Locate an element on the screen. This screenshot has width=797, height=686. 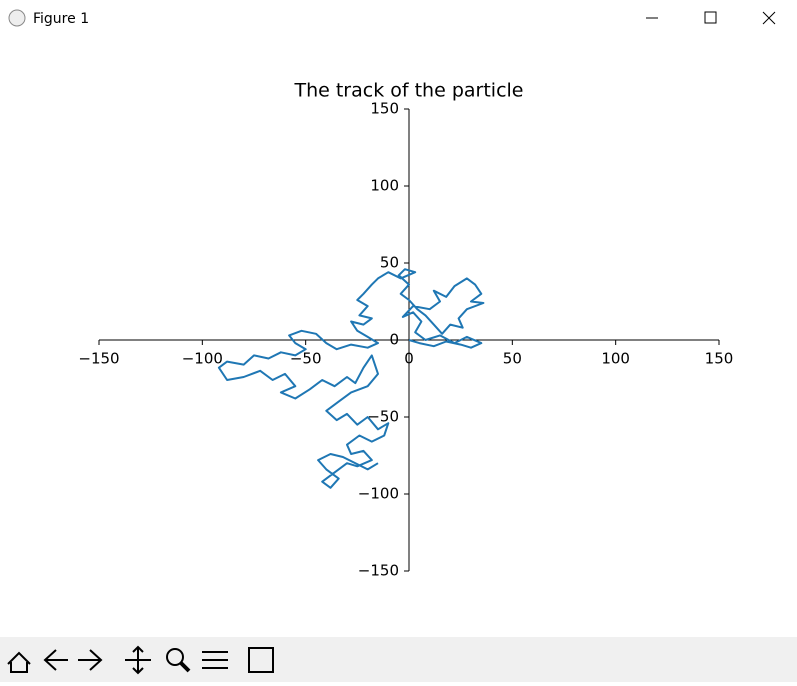
maximize-button is located at coordinates (710, 17).